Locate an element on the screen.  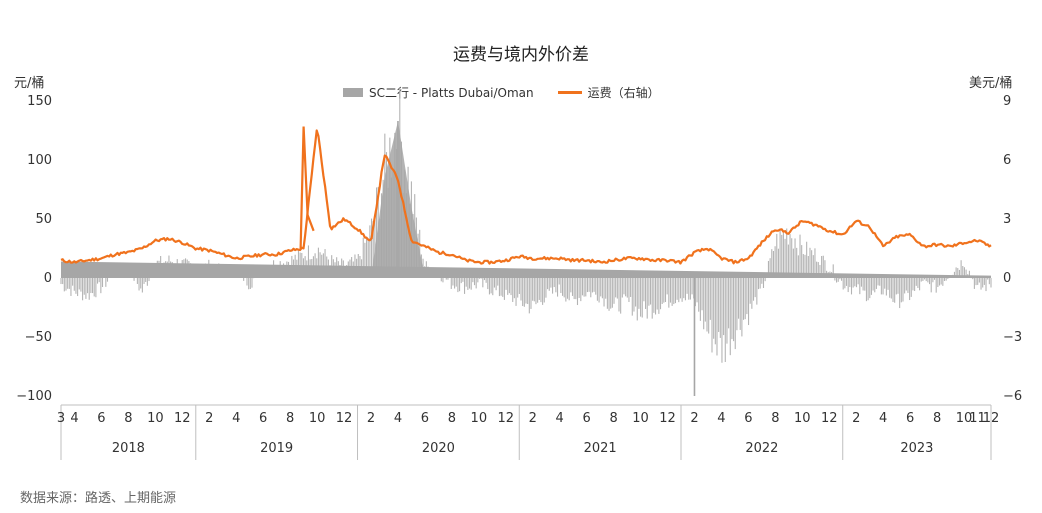
legend: SC二行 - Platts Dubai/Oman 运费（右轴） is located at coordinates (513, 92).